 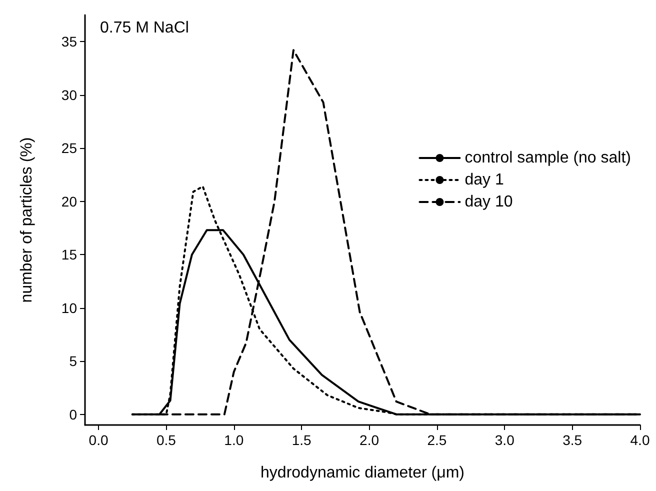 I want to click on legend-label: day 10, so click(x=488, y=202).